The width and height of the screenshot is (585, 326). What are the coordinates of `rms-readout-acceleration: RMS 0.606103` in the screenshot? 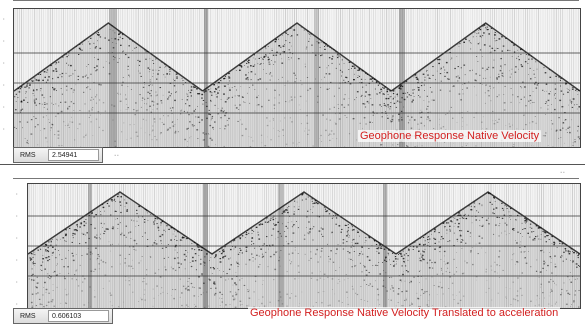 It's located at (63, 316).